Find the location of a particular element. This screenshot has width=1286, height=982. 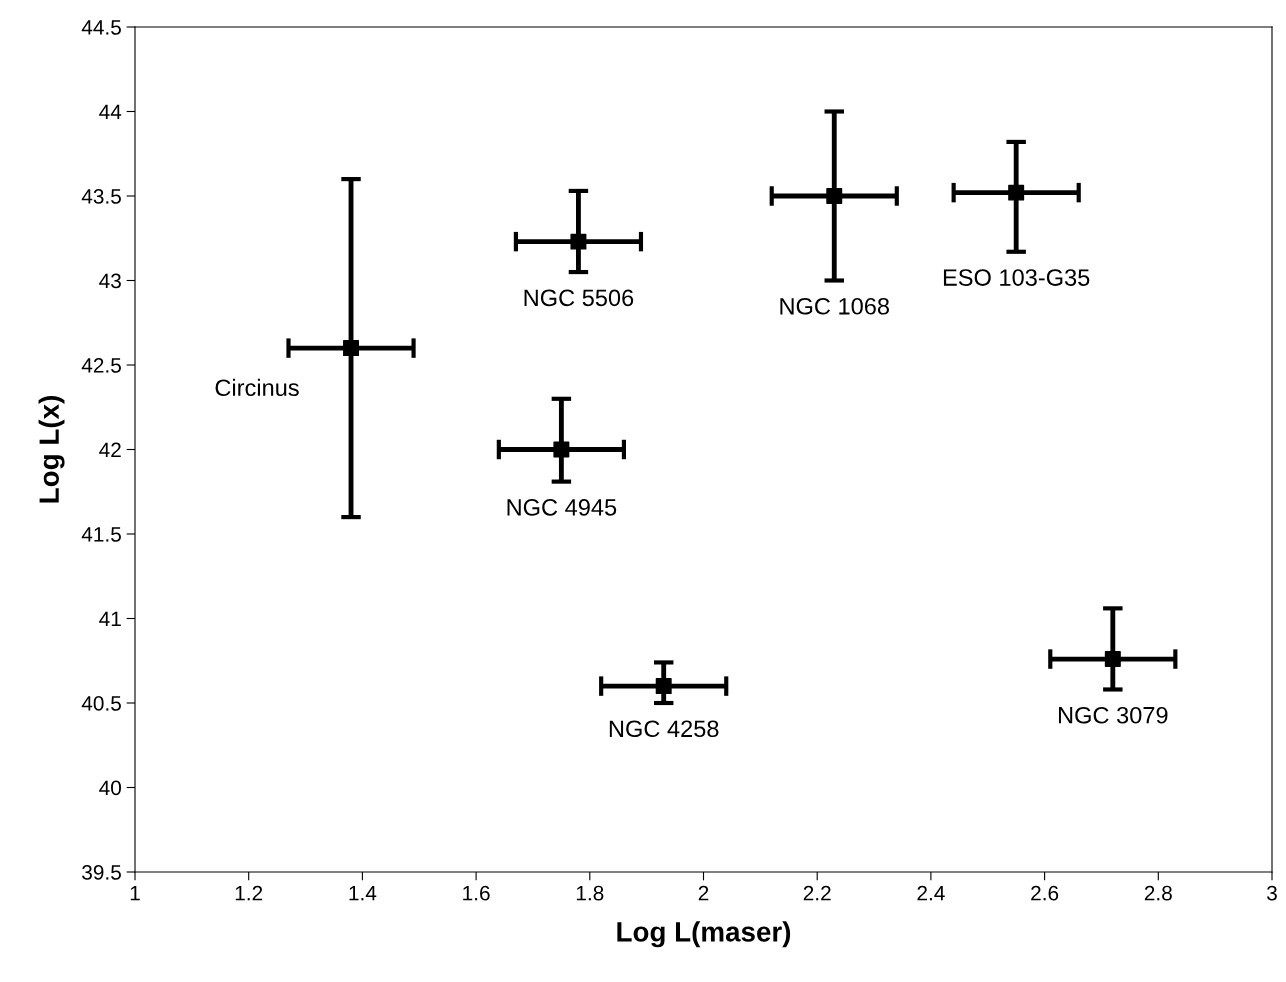

x-tick-label: 2.6 is located at coordinates (1045, 893).